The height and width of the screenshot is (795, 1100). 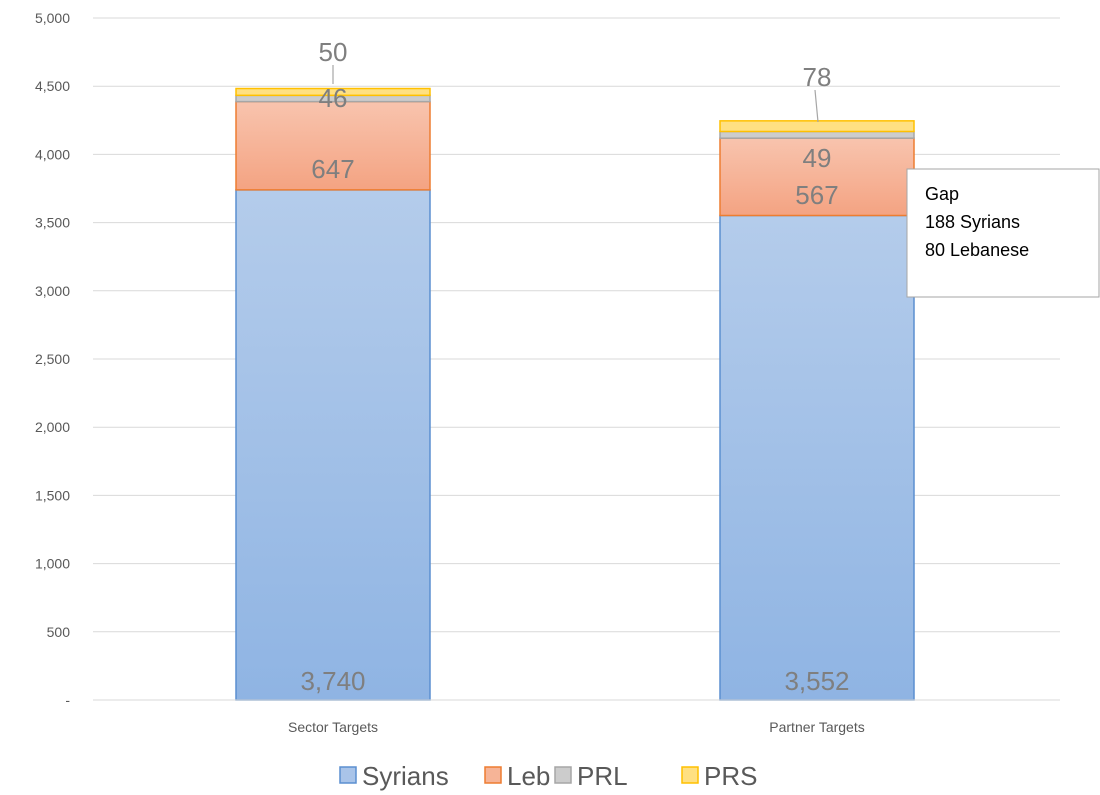 What do you see at coordinates (52, 154) in the screenshot?
I see `y-tick-label: 4,000` at bounding box center [52, 154].